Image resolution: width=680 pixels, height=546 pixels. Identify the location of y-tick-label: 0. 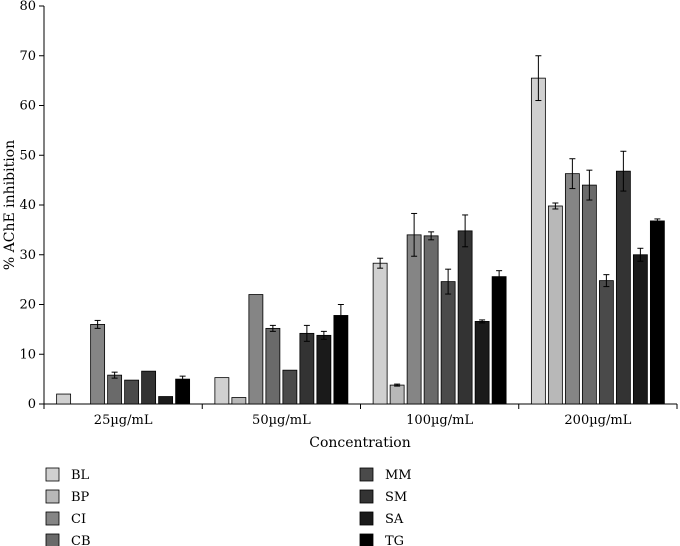
(32, 404).